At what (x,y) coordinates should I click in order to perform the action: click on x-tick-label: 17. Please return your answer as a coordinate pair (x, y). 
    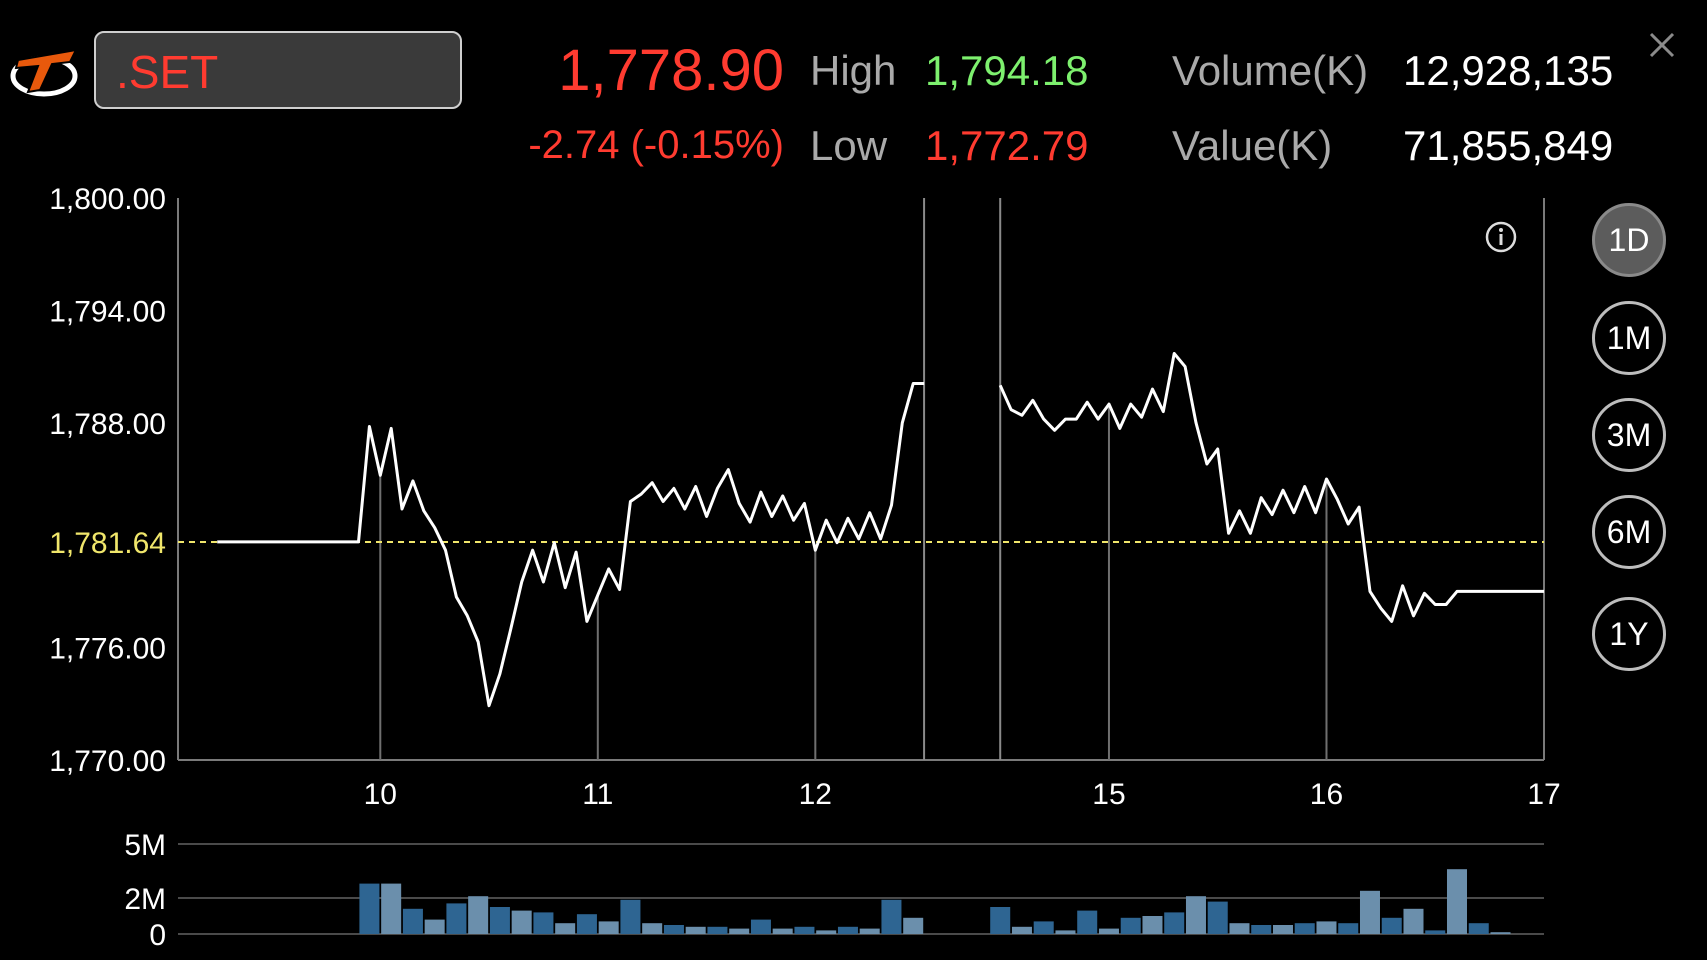
    Looking at the image, I should click on (1543, 794).